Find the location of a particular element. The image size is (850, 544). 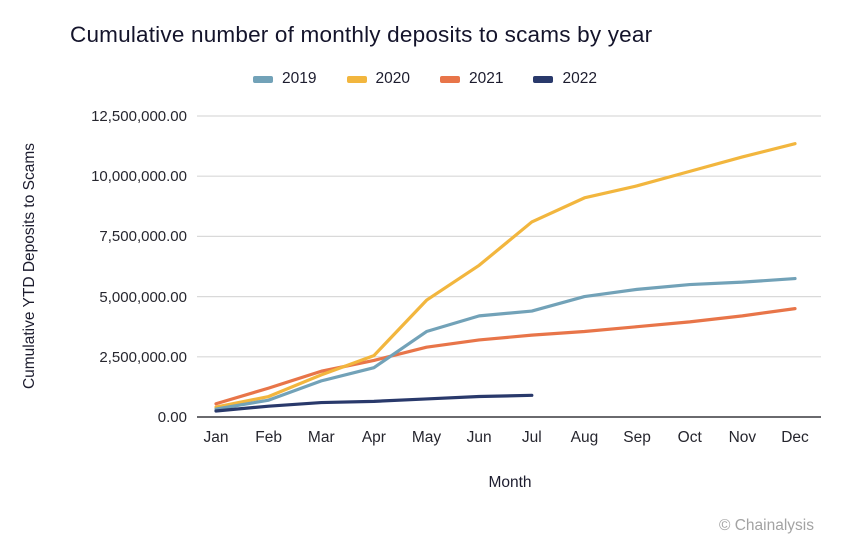

legend-label: 2021 is located at coordinates (486, 78).